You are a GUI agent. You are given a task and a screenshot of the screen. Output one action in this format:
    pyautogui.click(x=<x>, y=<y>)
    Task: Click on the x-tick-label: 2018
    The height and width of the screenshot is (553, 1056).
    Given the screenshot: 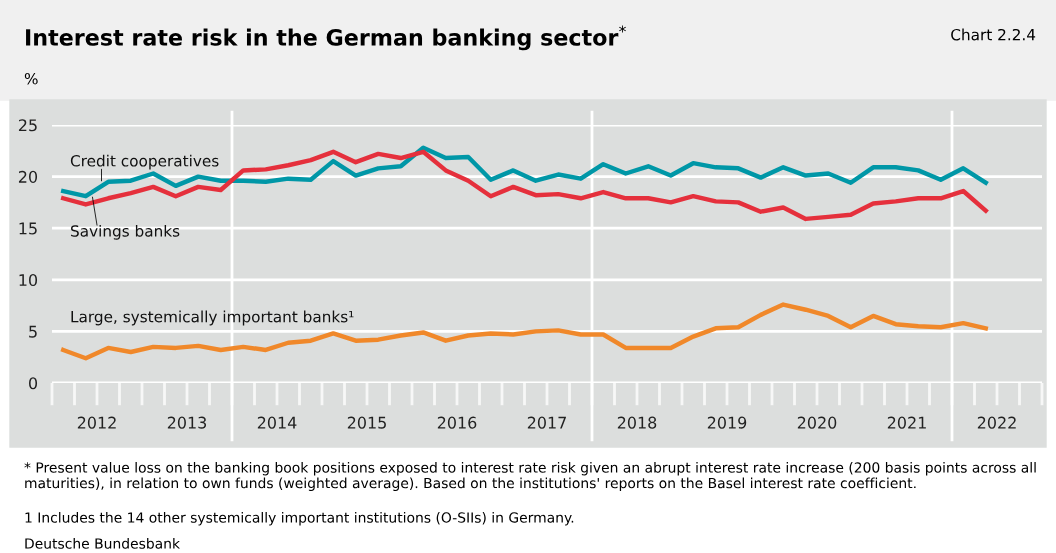 What is the action you would take?
    pyautogui.click(x=637, y=422)
    